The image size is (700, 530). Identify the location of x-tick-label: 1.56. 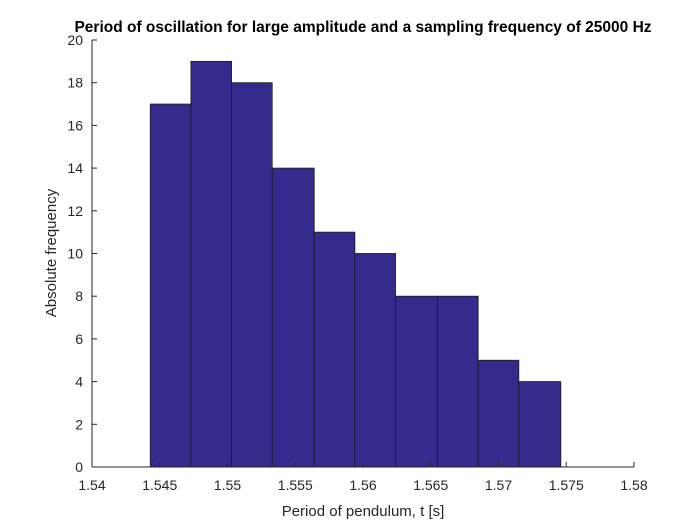
(362, 485).